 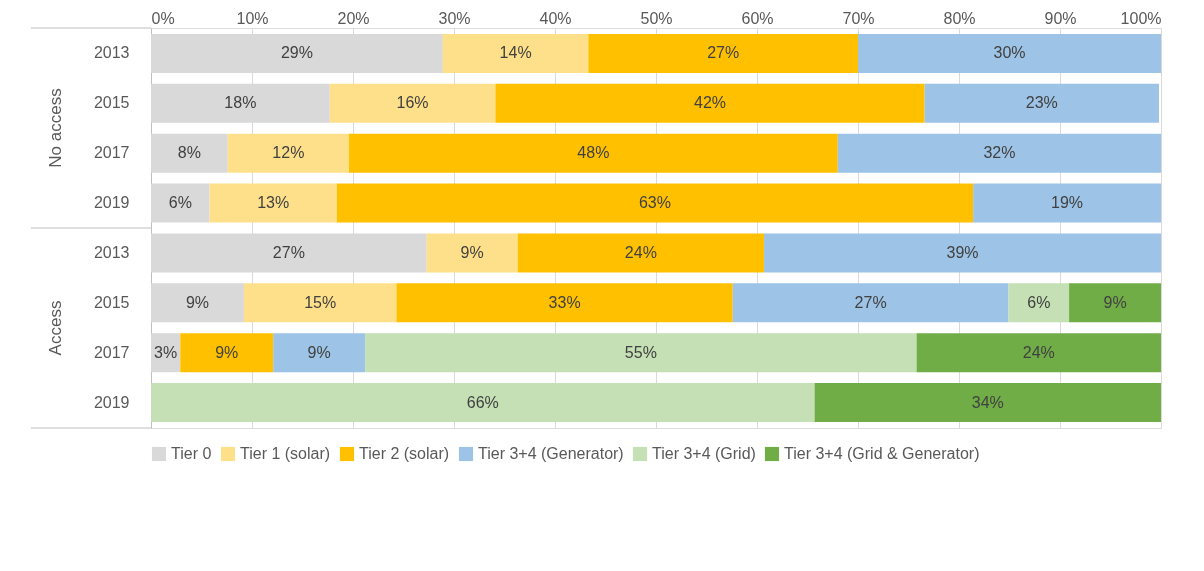 I want to click on data-label: 63%, so click(x=655, y=203).